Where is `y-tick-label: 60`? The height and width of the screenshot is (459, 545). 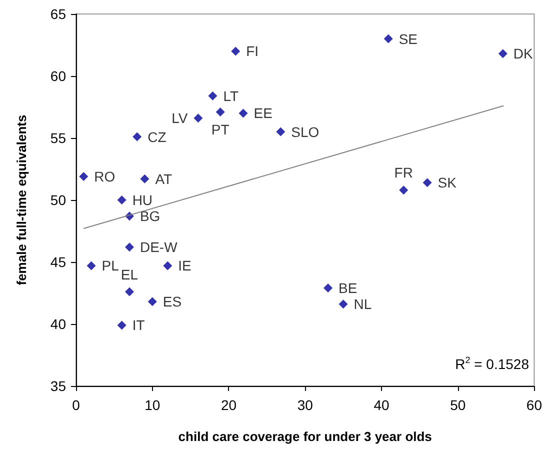 y-tick-label: 60 is located at coordinates (58, 76).